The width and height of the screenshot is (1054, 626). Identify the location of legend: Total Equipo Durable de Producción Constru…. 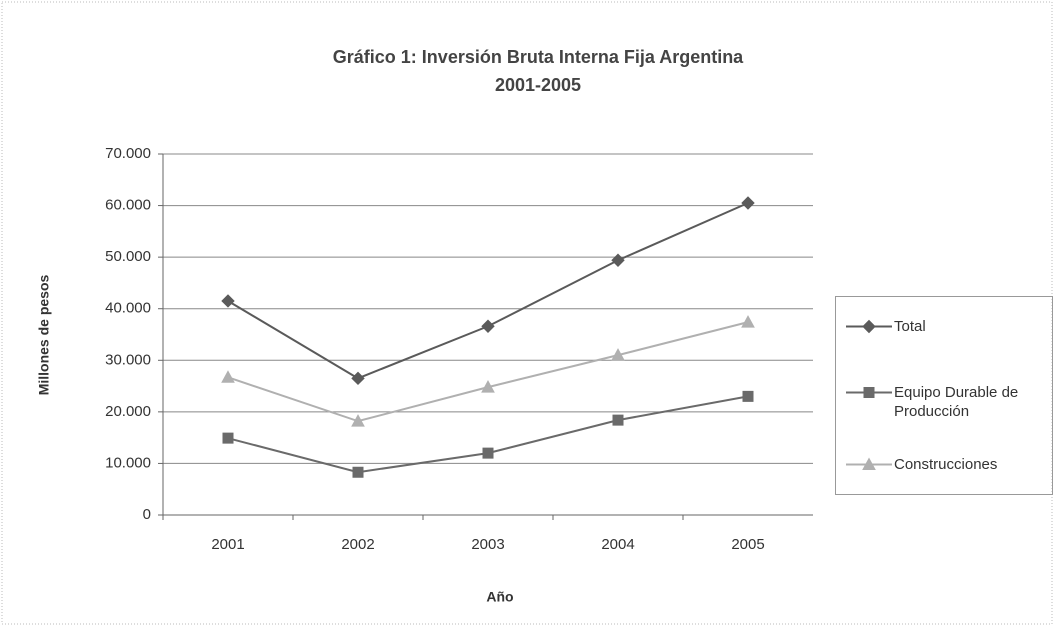
(944, 395).